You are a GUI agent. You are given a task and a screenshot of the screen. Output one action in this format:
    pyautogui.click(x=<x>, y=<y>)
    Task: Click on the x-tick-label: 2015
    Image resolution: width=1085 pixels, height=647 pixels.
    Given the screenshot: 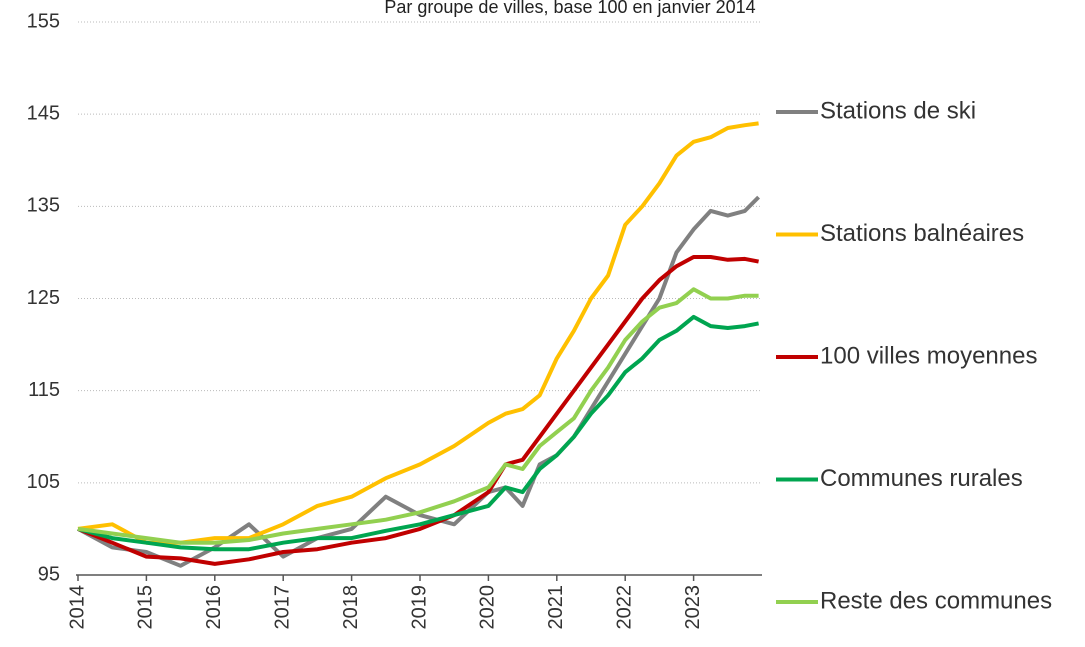 What is the action you would take?
    pyautogui.click(x=146, y=607)
    